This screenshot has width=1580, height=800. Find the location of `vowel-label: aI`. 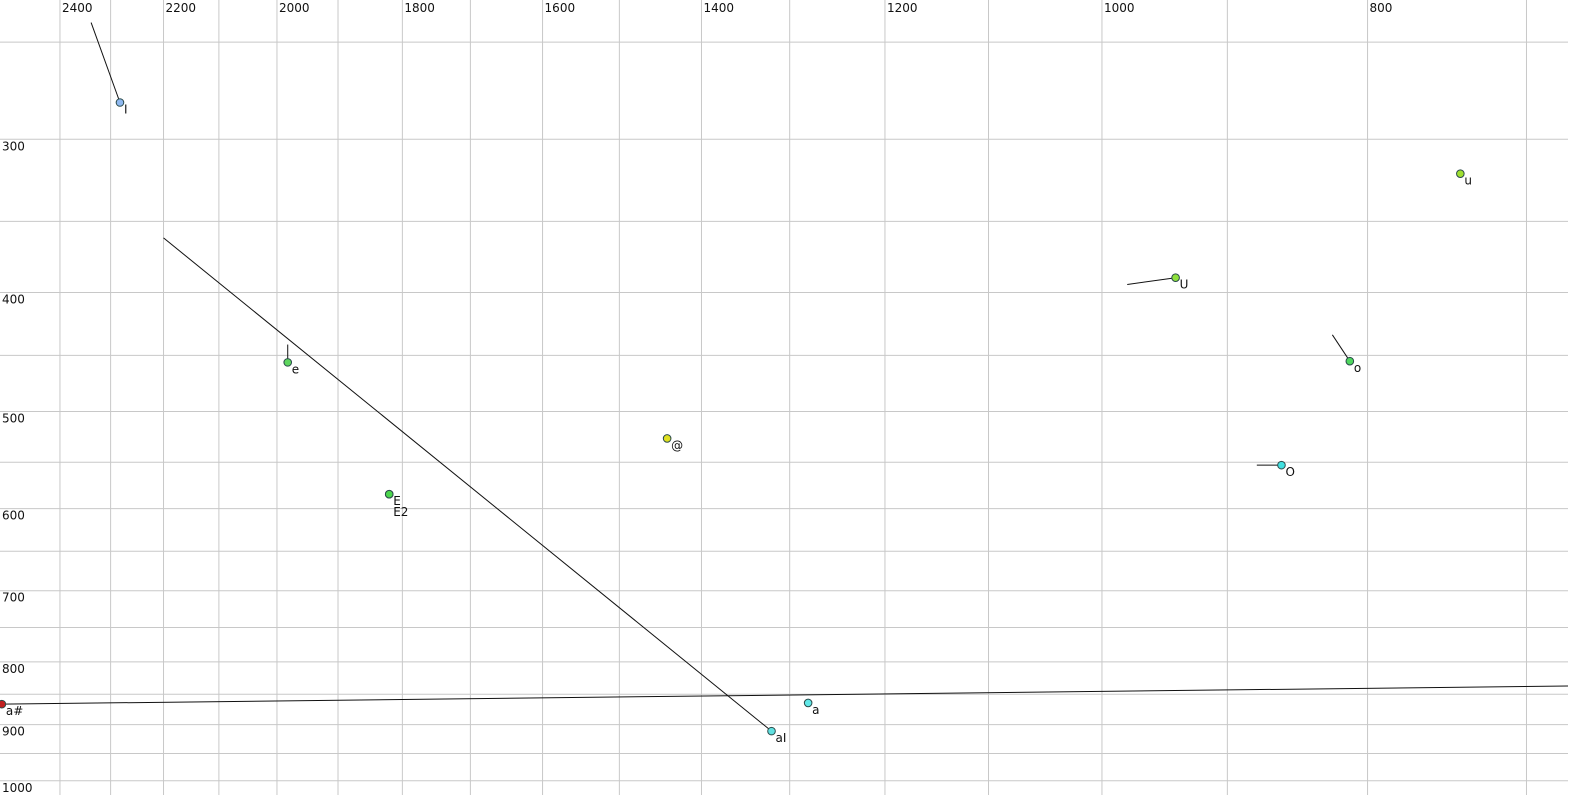

vowel-label: aI is located at coordinates (781, 738).